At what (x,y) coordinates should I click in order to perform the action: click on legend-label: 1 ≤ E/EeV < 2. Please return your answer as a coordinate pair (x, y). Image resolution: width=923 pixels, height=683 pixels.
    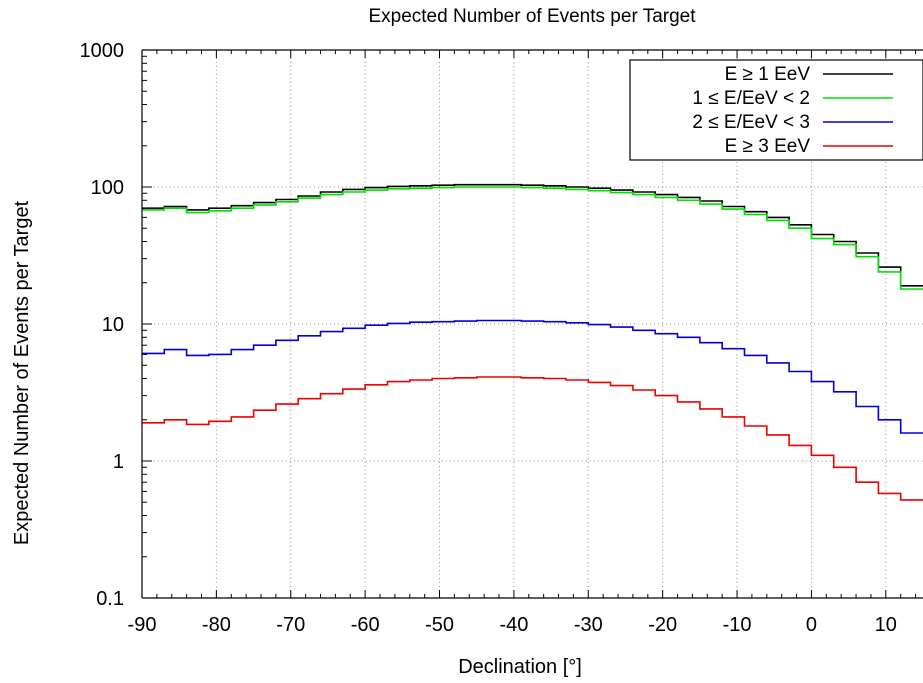
    Looking at the image, I should click on (751, 98).